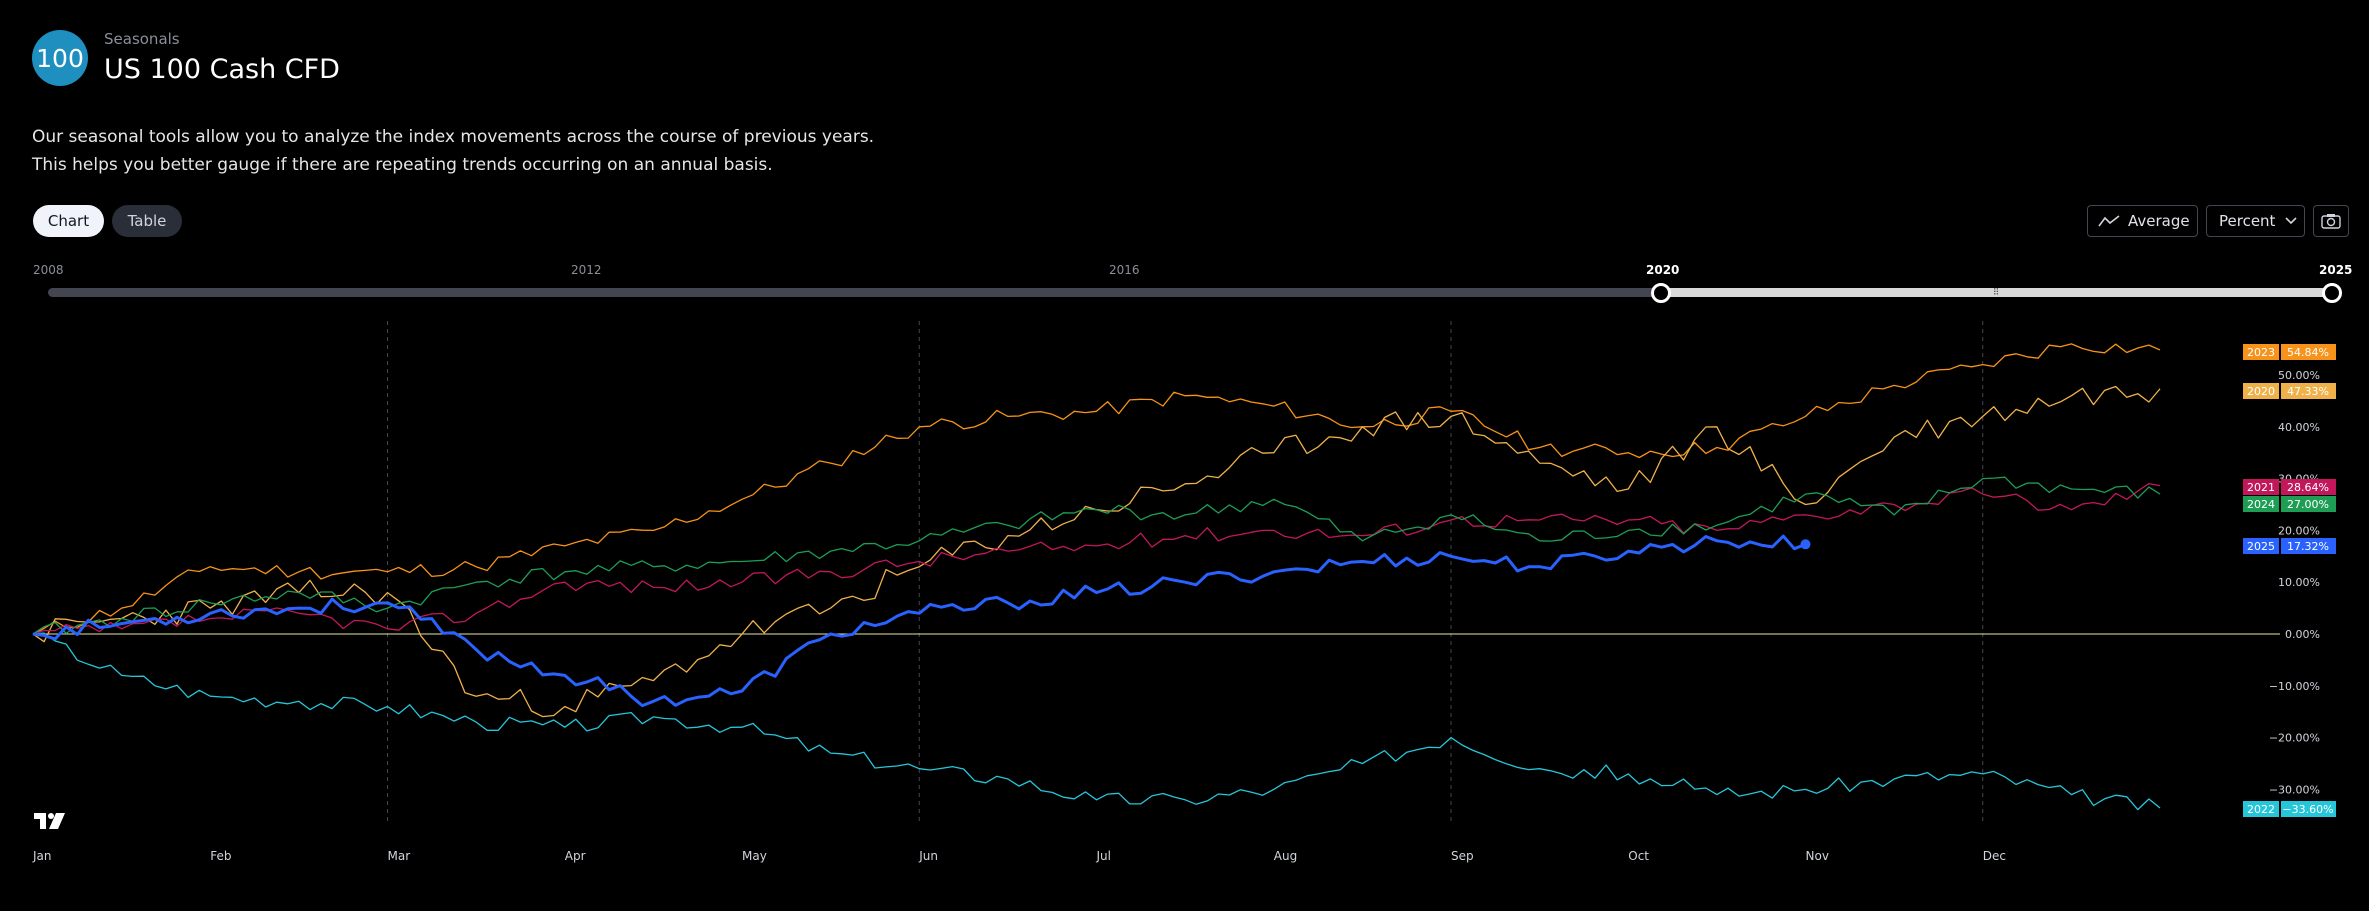 This screenshot has height=911, width=2369. I want to click on legend-value-tag-2025, so click(2308, 546).